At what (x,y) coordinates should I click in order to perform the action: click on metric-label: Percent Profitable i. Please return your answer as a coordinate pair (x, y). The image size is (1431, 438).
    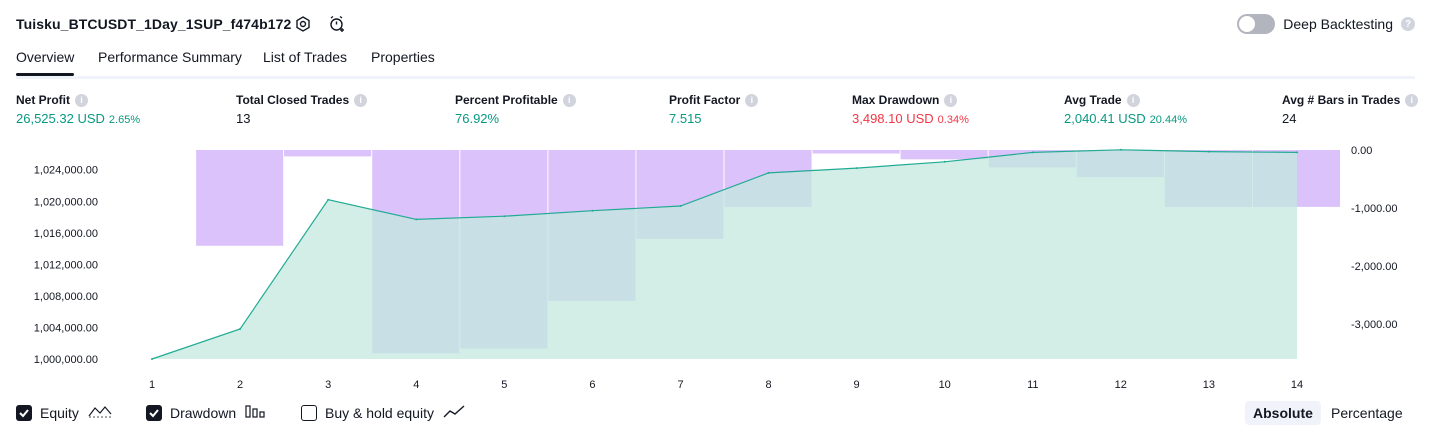
    Looking at the image, I should click on (515, 100).